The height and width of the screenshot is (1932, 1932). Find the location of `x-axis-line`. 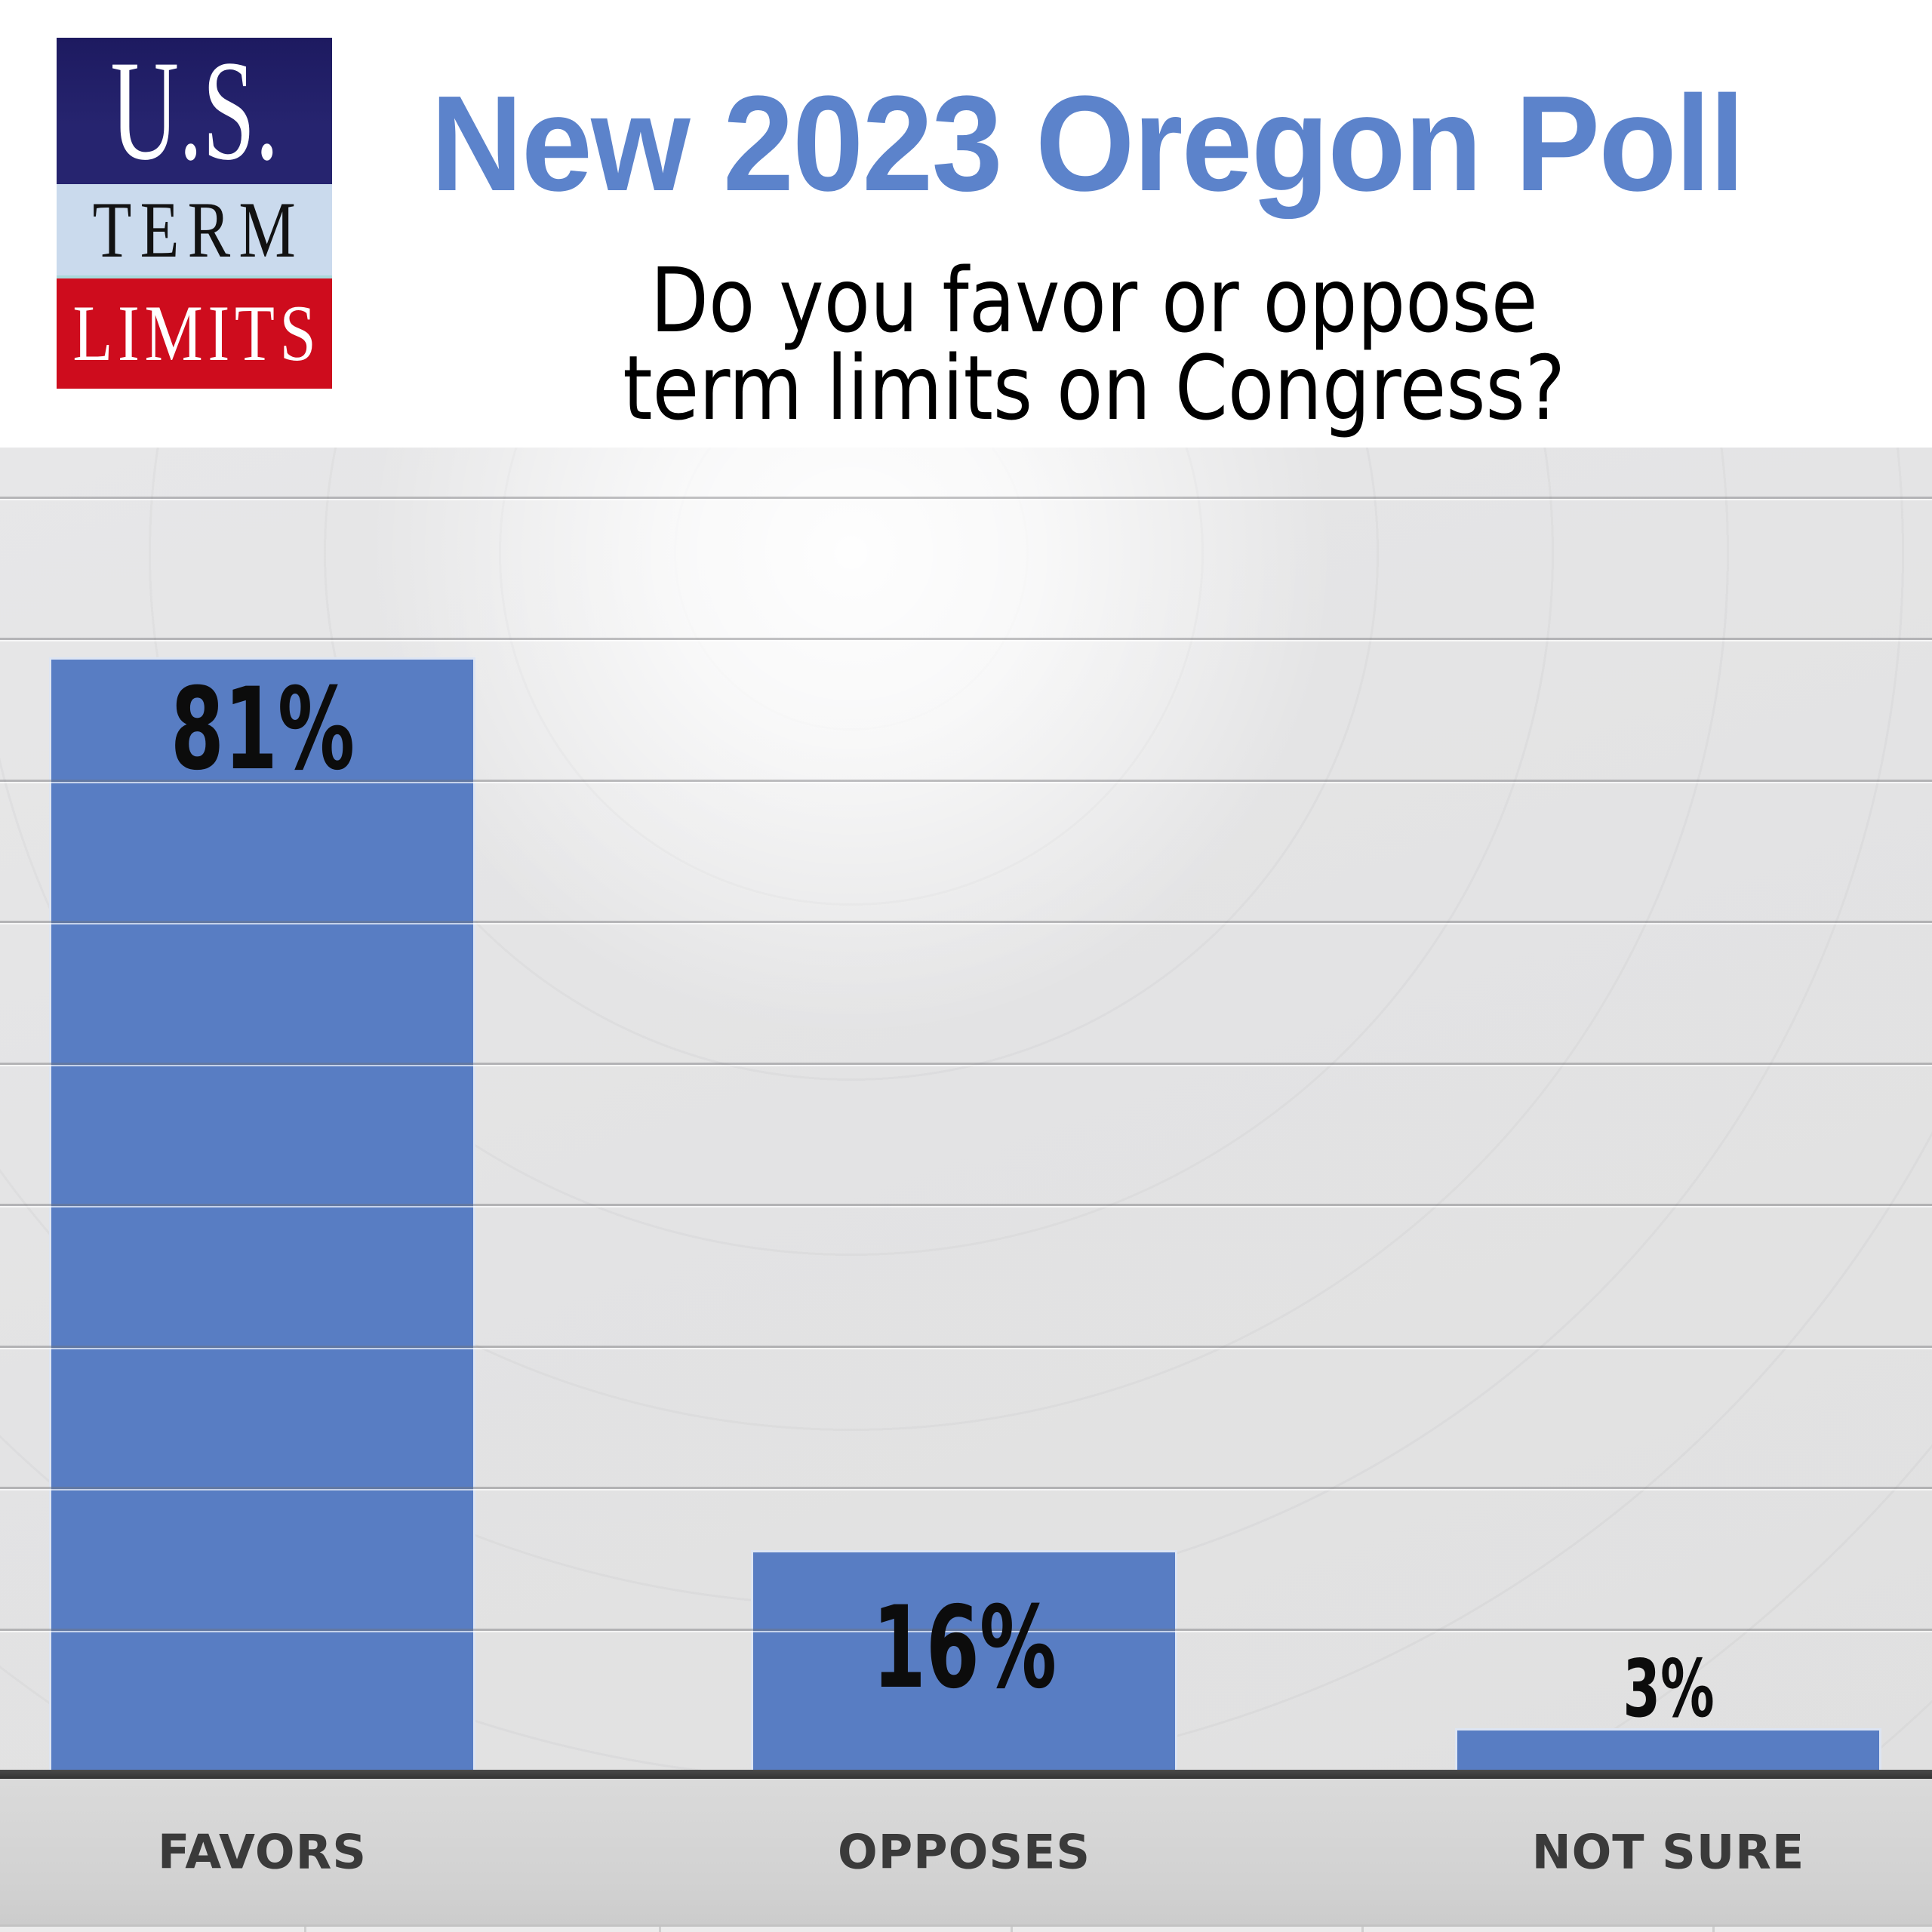

x-axis-line is located at coordinates (966, 1774).